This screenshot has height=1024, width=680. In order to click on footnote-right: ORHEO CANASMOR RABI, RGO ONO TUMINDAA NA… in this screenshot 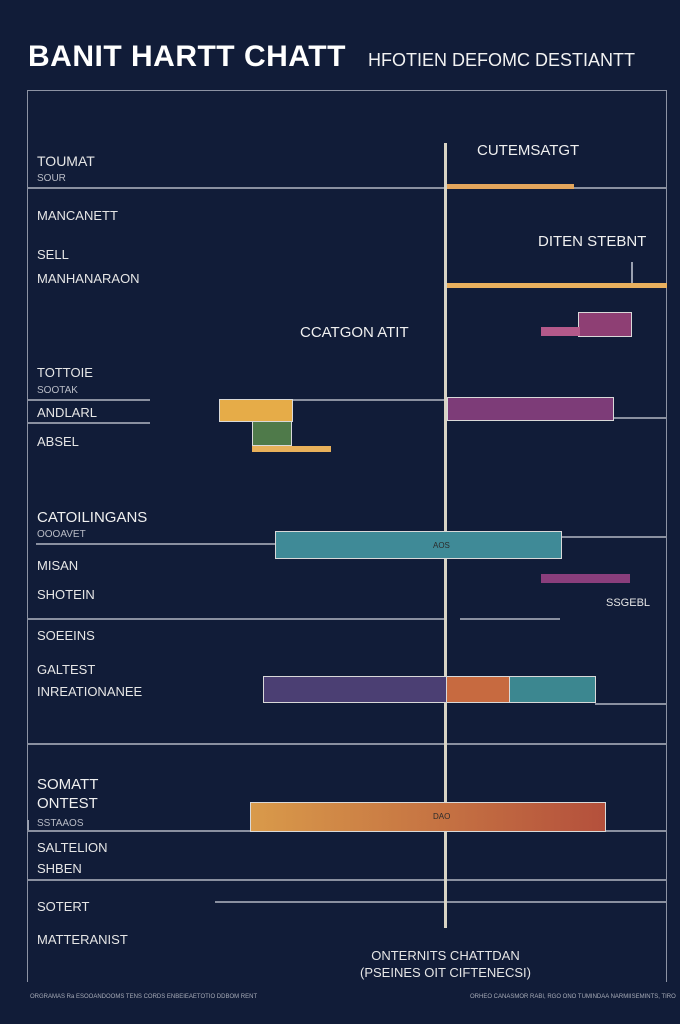, I will do `click(573, 997)`.